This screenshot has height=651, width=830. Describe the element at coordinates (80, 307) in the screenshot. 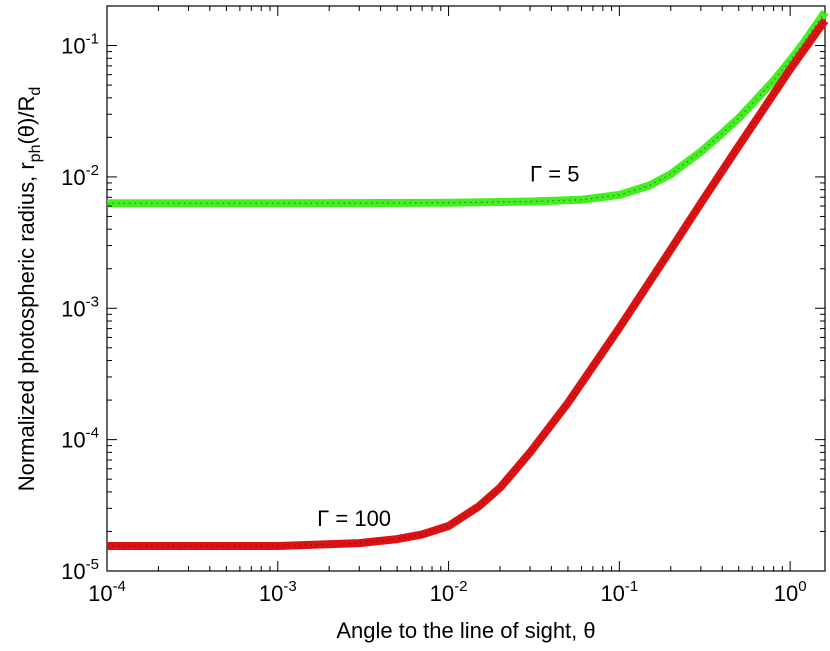

I see `y-tick-label: 10⁻³` at that location.